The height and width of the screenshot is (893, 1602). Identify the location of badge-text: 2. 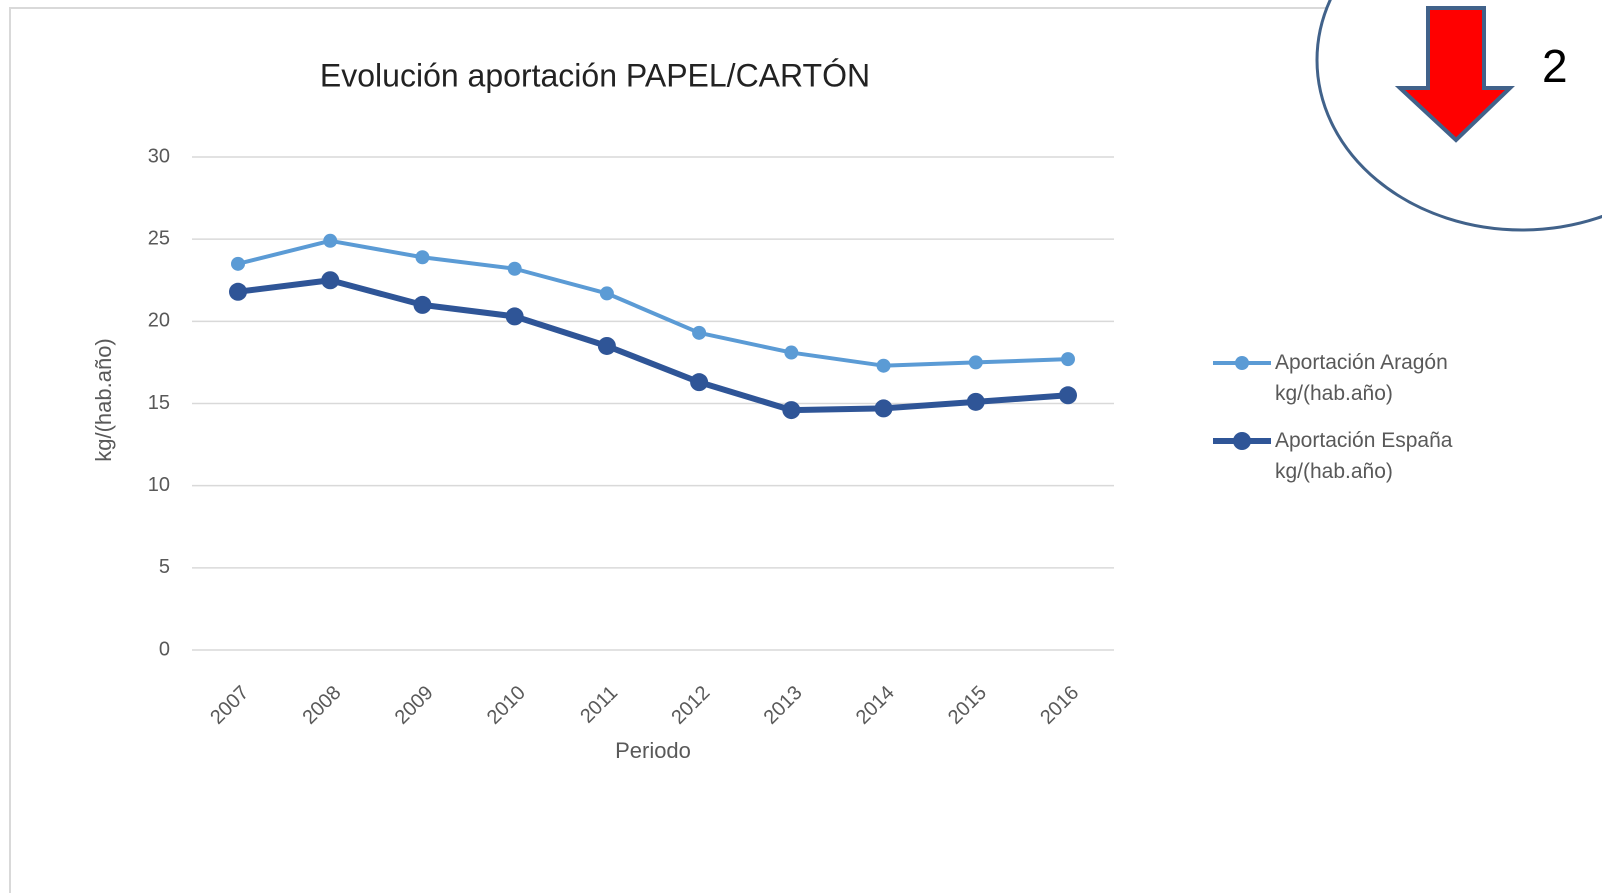
(1555, 66).